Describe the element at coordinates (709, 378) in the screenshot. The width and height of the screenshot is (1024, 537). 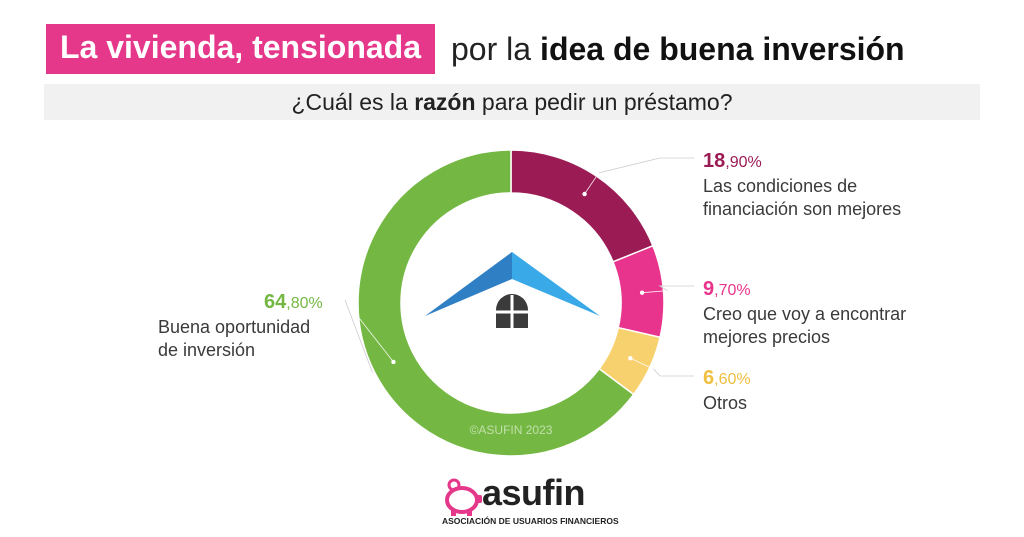
I see `pct-int-otros: 6` at that location.